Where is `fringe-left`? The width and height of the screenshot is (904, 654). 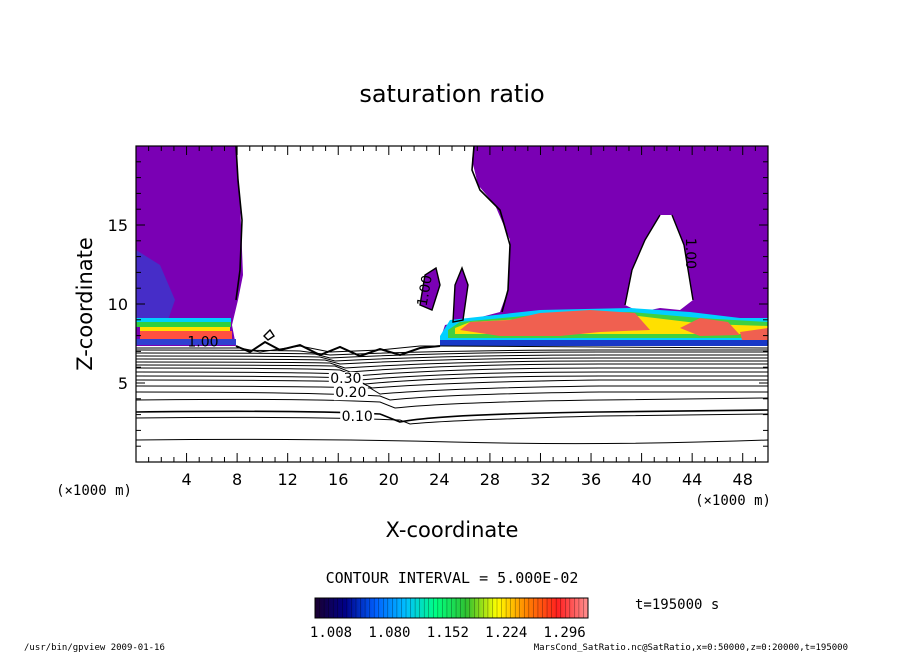 fringe-left is located at coordinates (155, 285).